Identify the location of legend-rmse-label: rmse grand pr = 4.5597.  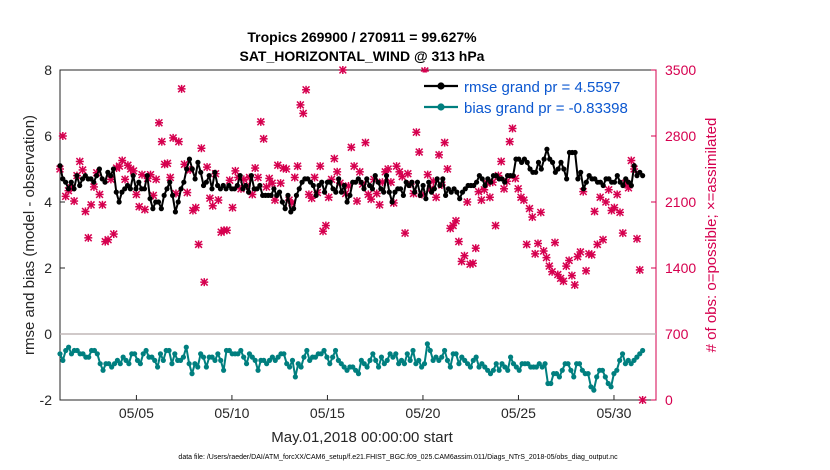
(542, 87).